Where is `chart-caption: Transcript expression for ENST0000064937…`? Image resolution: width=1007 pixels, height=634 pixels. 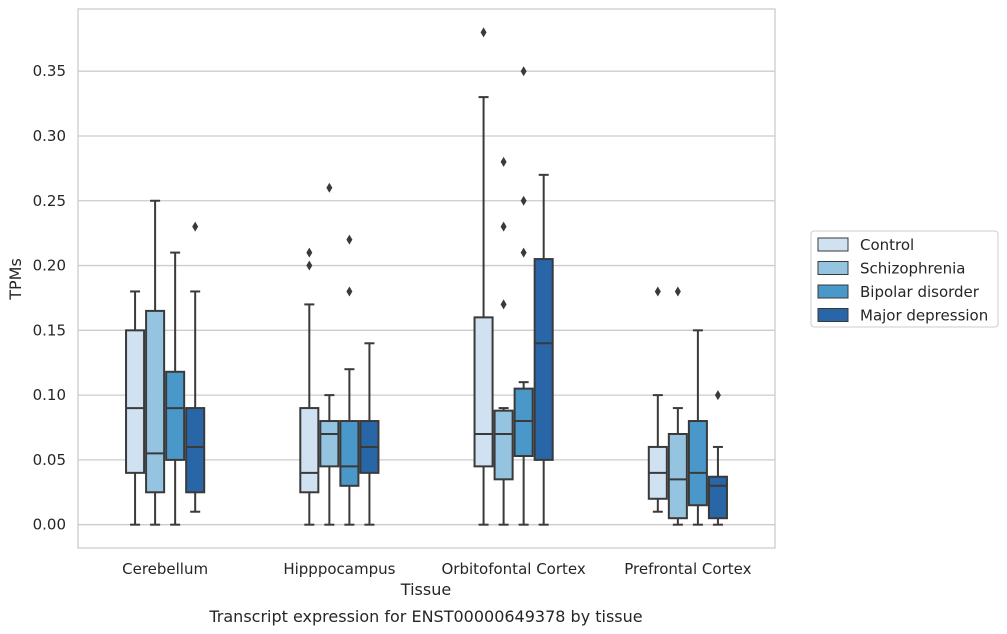 chart-caption: Transcript expression for ENST0000064937… is located at coordinates (425, 616).